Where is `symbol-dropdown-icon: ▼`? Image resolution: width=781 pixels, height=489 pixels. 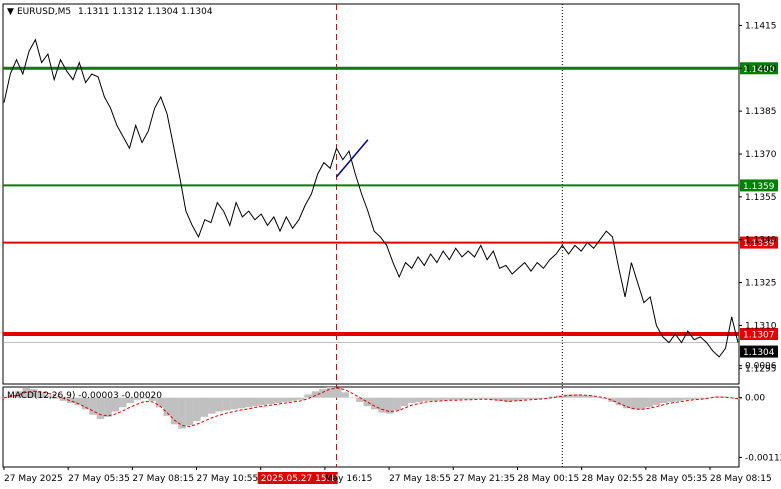
symbol-dropdown-icon: ▼ is located at coordinates (10, 12).